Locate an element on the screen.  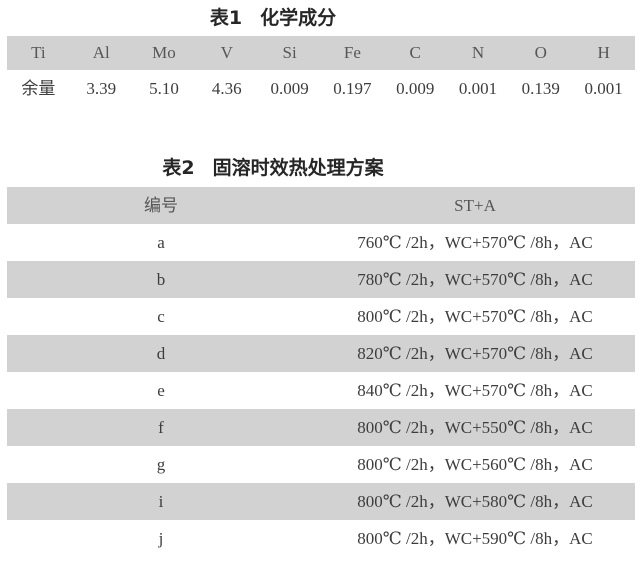
row-treatment: 780℃ /2h，WC+570℃ /8h，AC is located at coordinates (475, 279).